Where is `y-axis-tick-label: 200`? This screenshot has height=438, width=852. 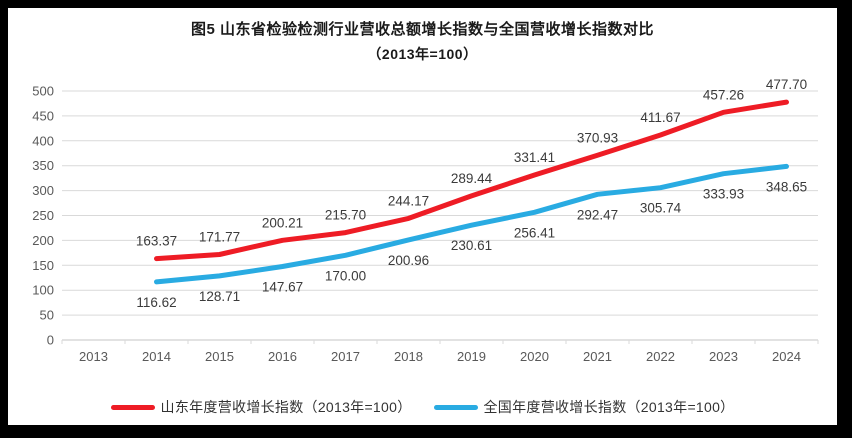 y-axis-tick-label: 200 is located at coordinates (43, 240).